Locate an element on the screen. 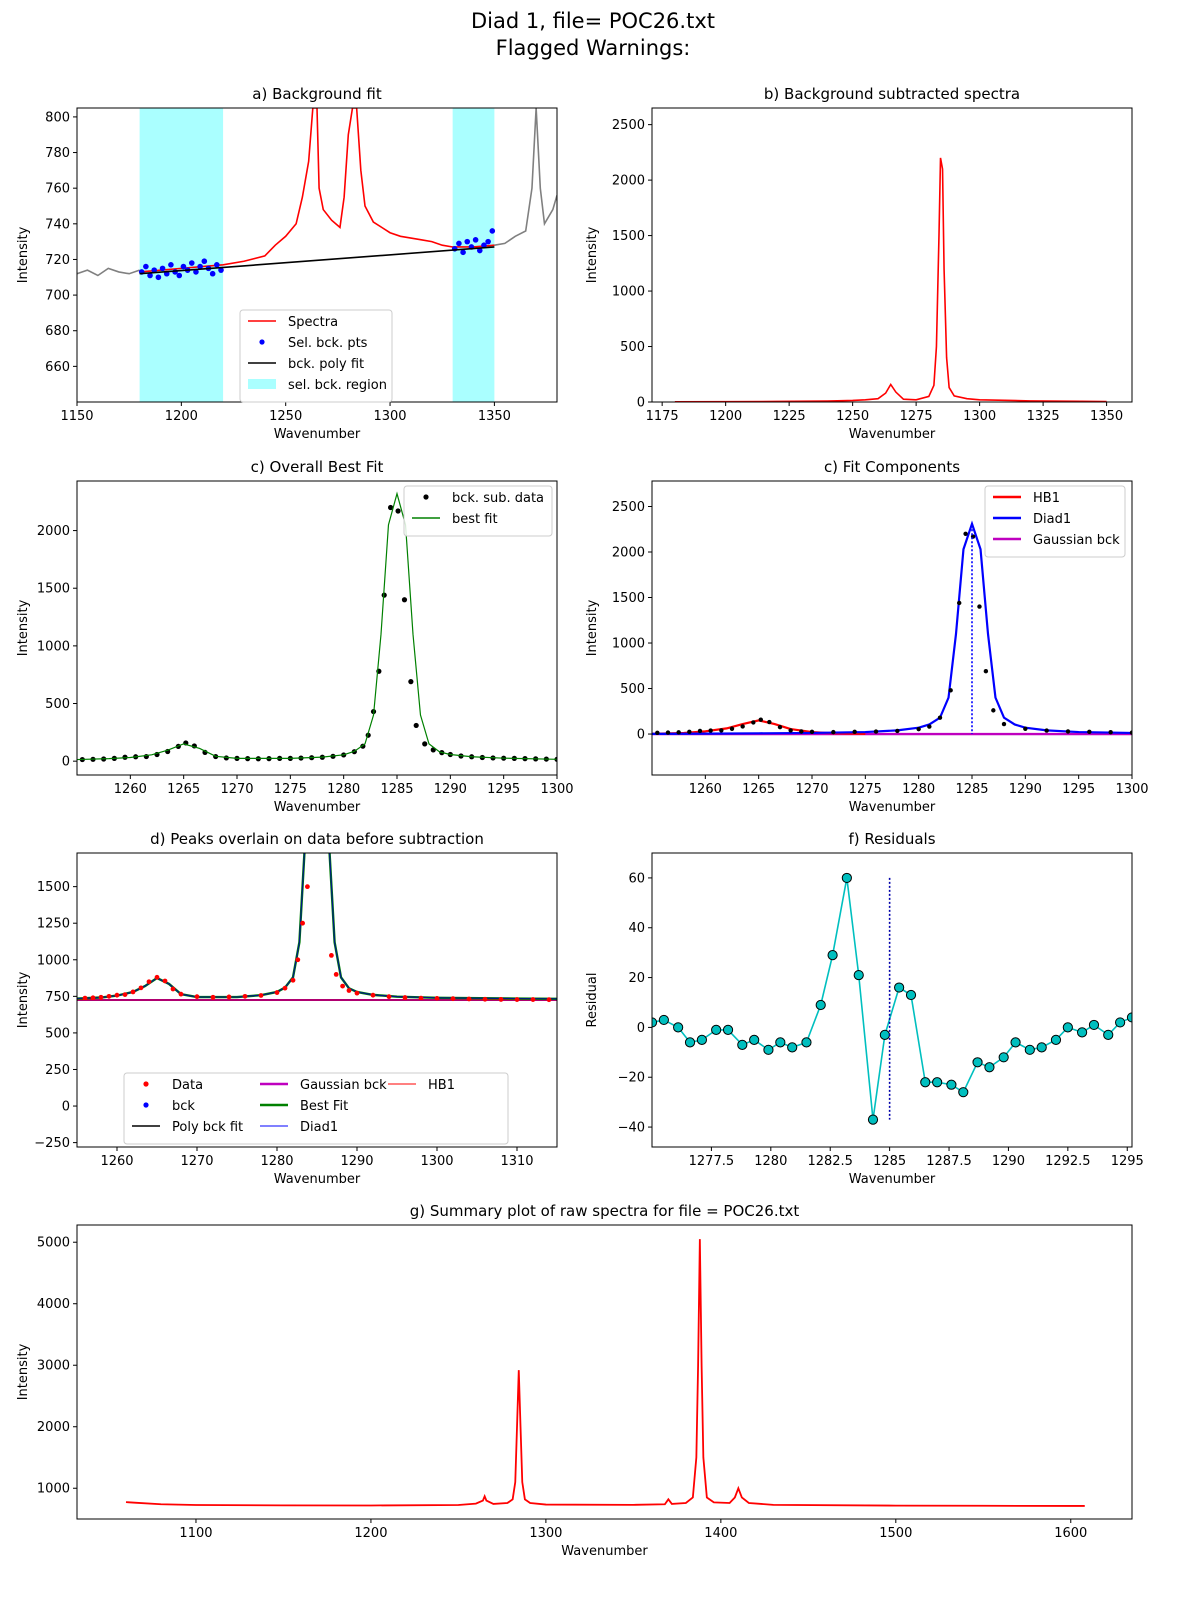 The height and width of the screenshot is (1605, 1189). best-fit-line is located at coordinates (317, 626).